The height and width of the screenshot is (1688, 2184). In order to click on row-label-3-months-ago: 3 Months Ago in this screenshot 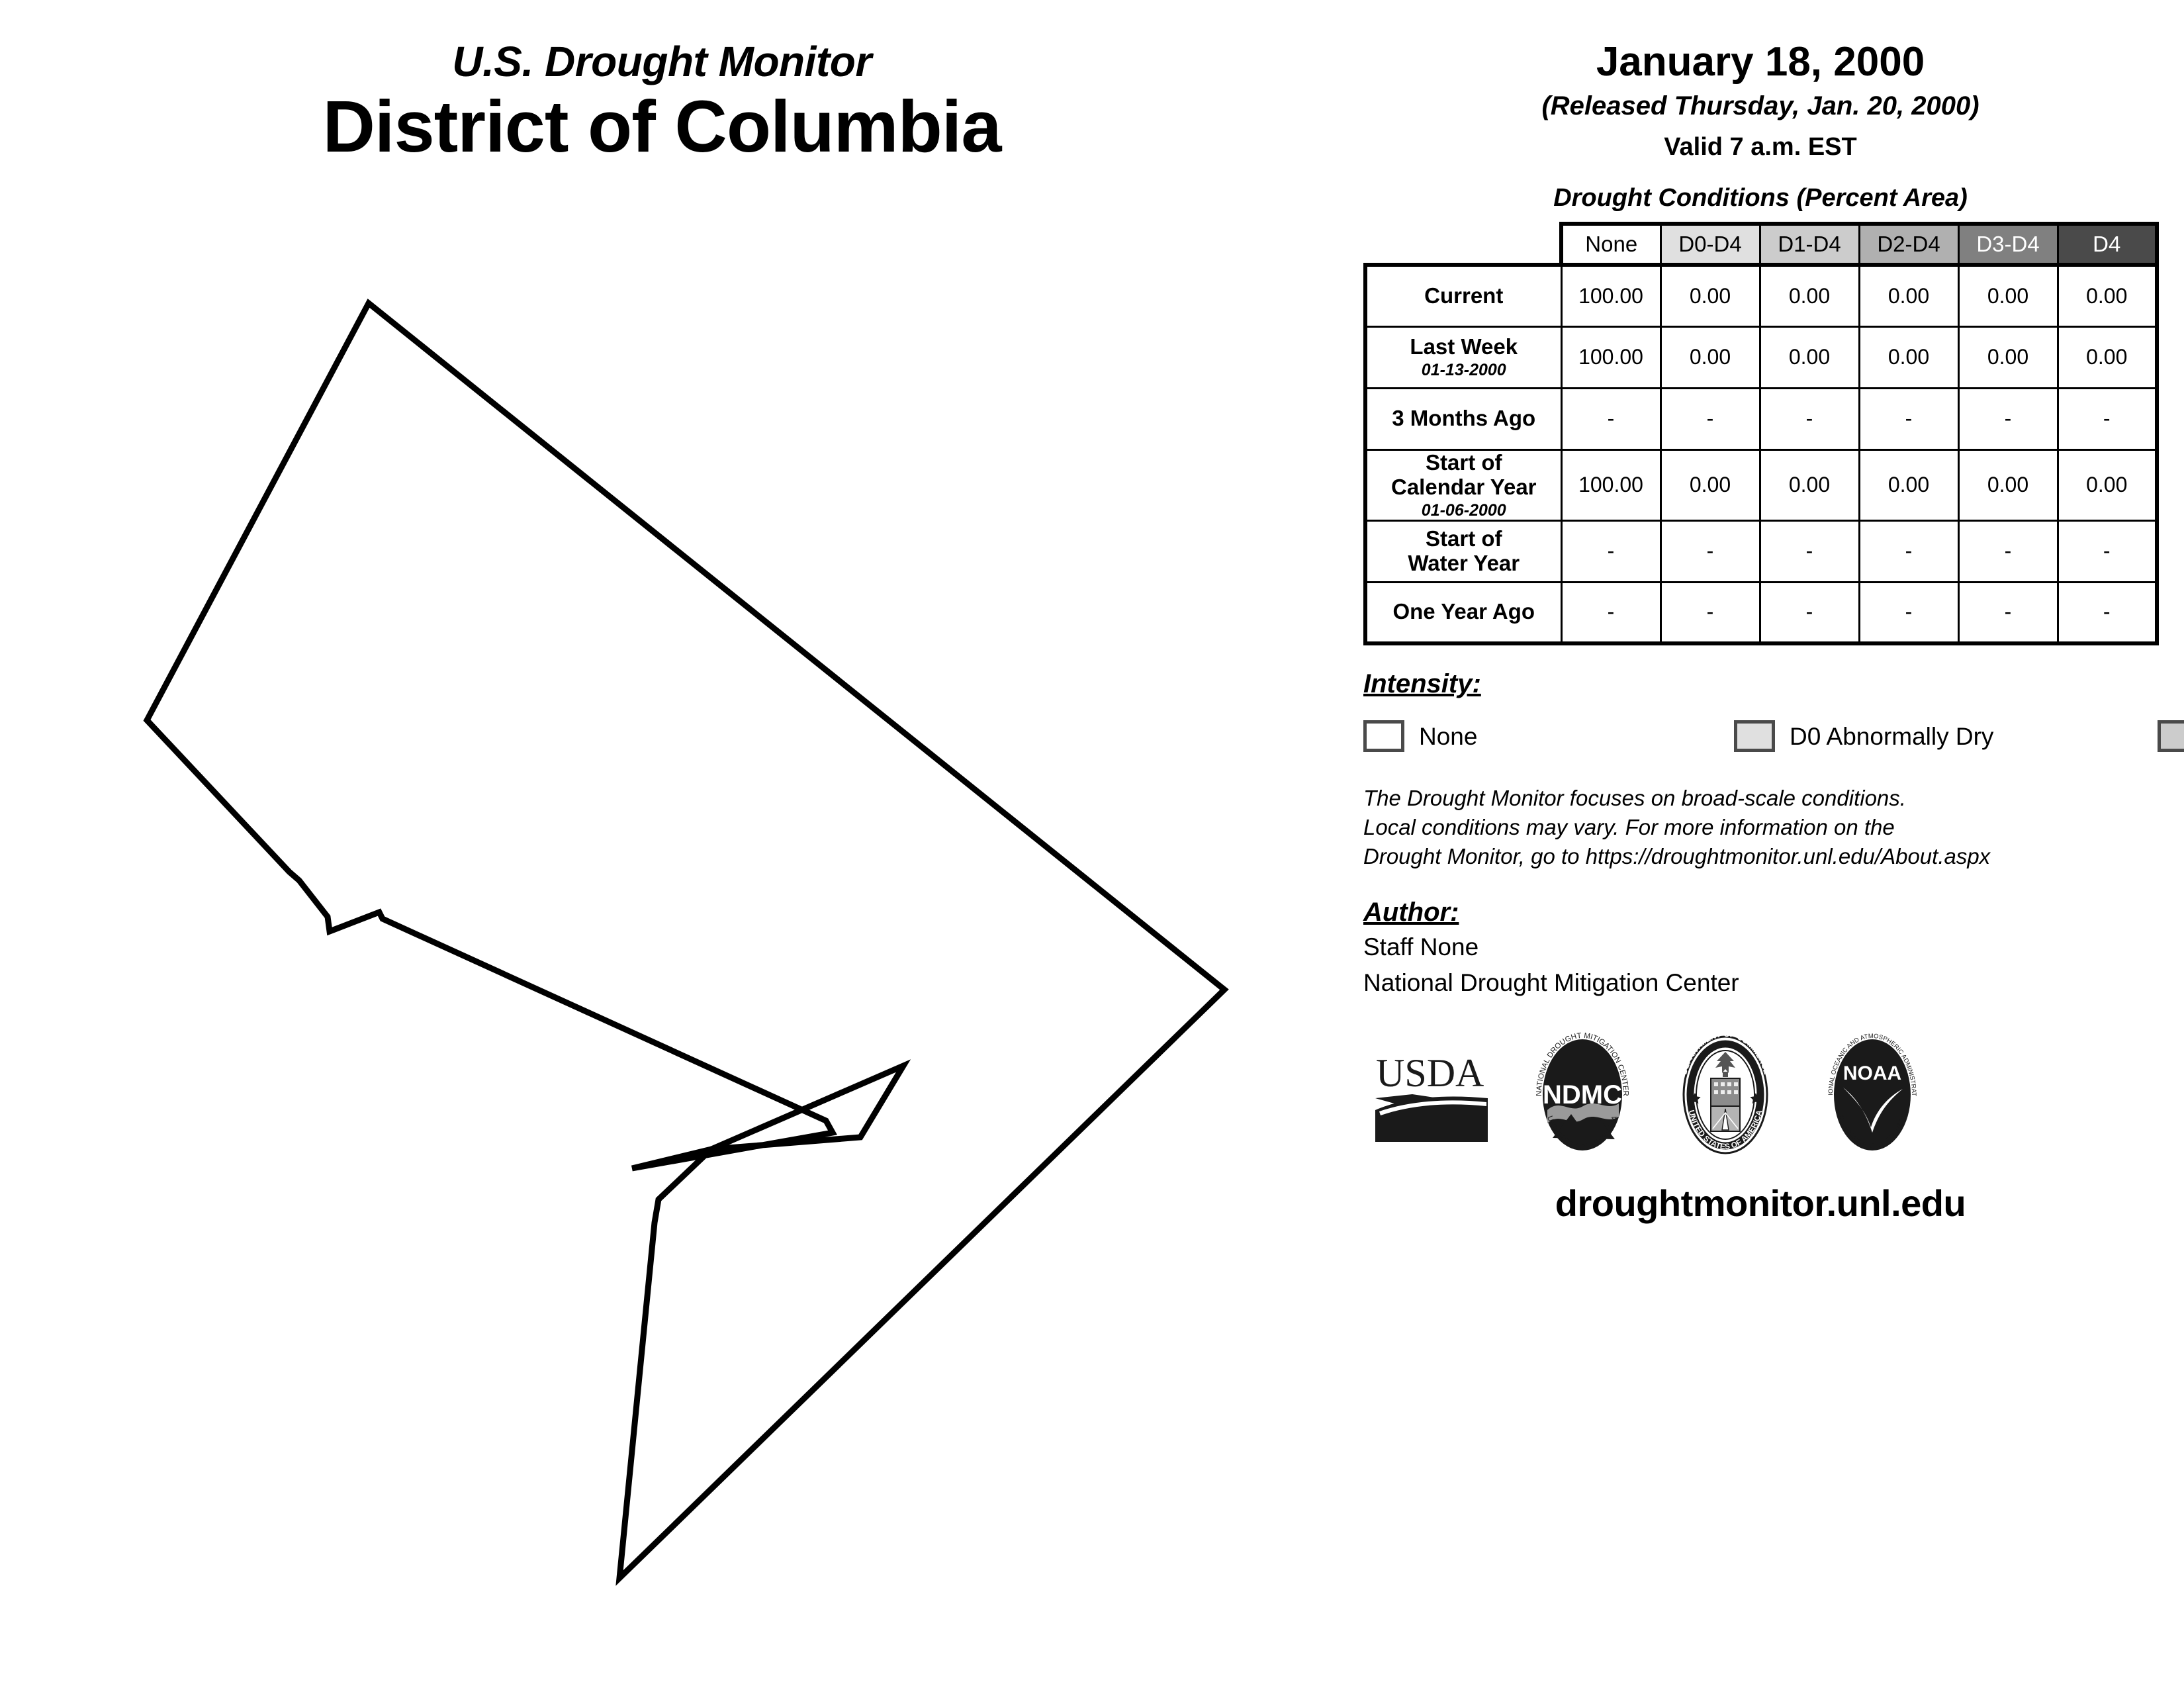, I will do `click(1463, 419)`.